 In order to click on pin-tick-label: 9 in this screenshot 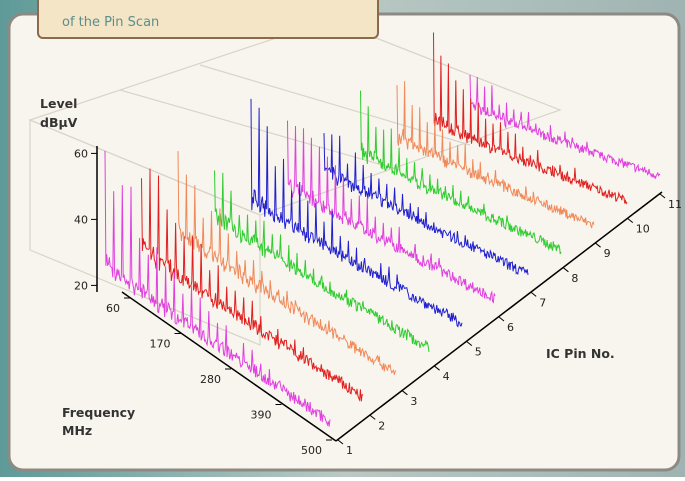, I will do `click(607, 253)`.